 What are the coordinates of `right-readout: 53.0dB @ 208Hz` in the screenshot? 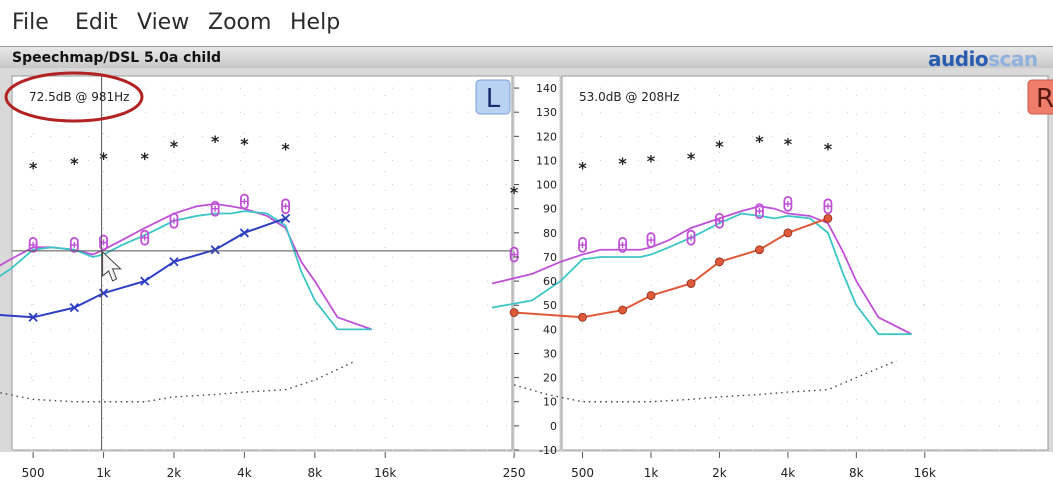 It's located at (629, 97).